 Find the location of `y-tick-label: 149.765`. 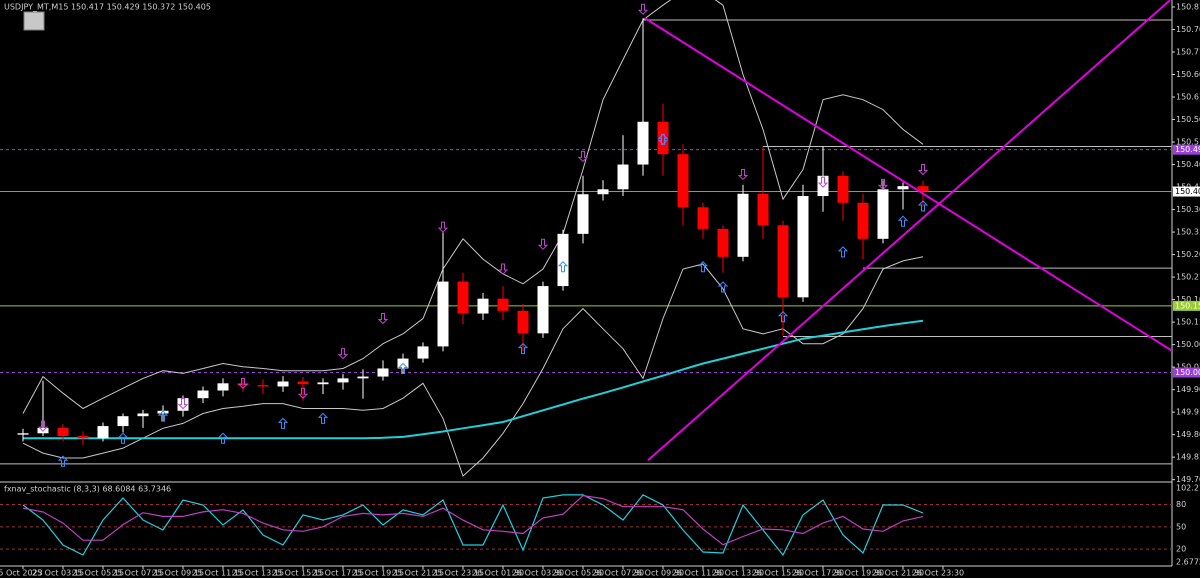

y-tick-label: 149.765 is located at coordinates (1188, 479).